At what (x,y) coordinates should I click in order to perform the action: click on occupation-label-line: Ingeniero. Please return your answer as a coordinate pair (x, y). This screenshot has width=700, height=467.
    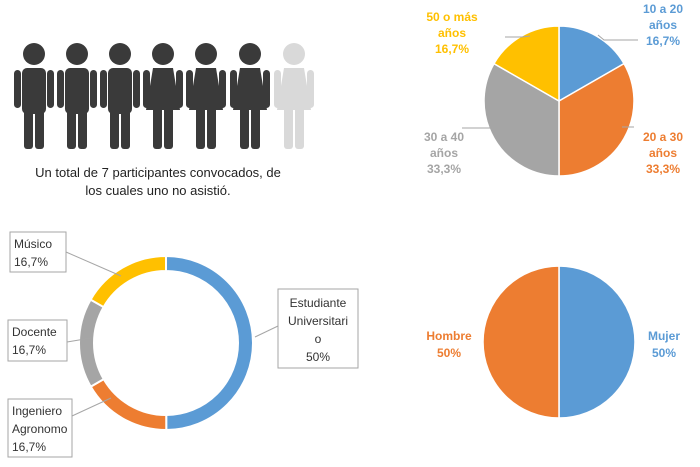
    Looking at the image, I should click on (37, 411).